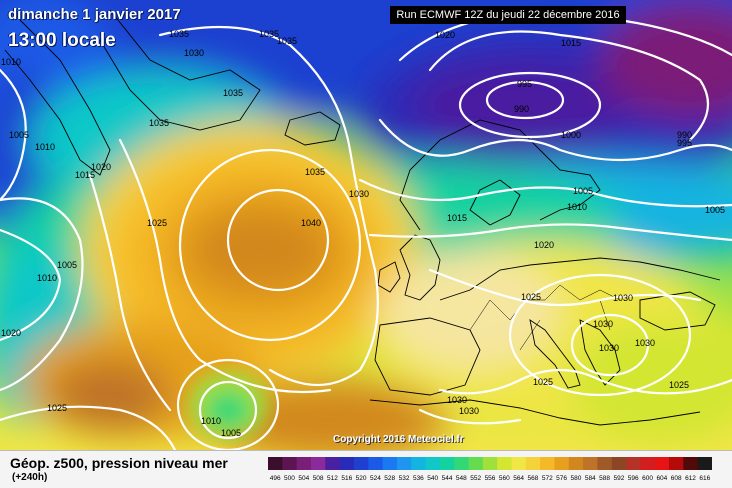 The width and height of the screenshot is (732, 488). I want to click on forecast-time: 13:00 locale, so click(62, 40).